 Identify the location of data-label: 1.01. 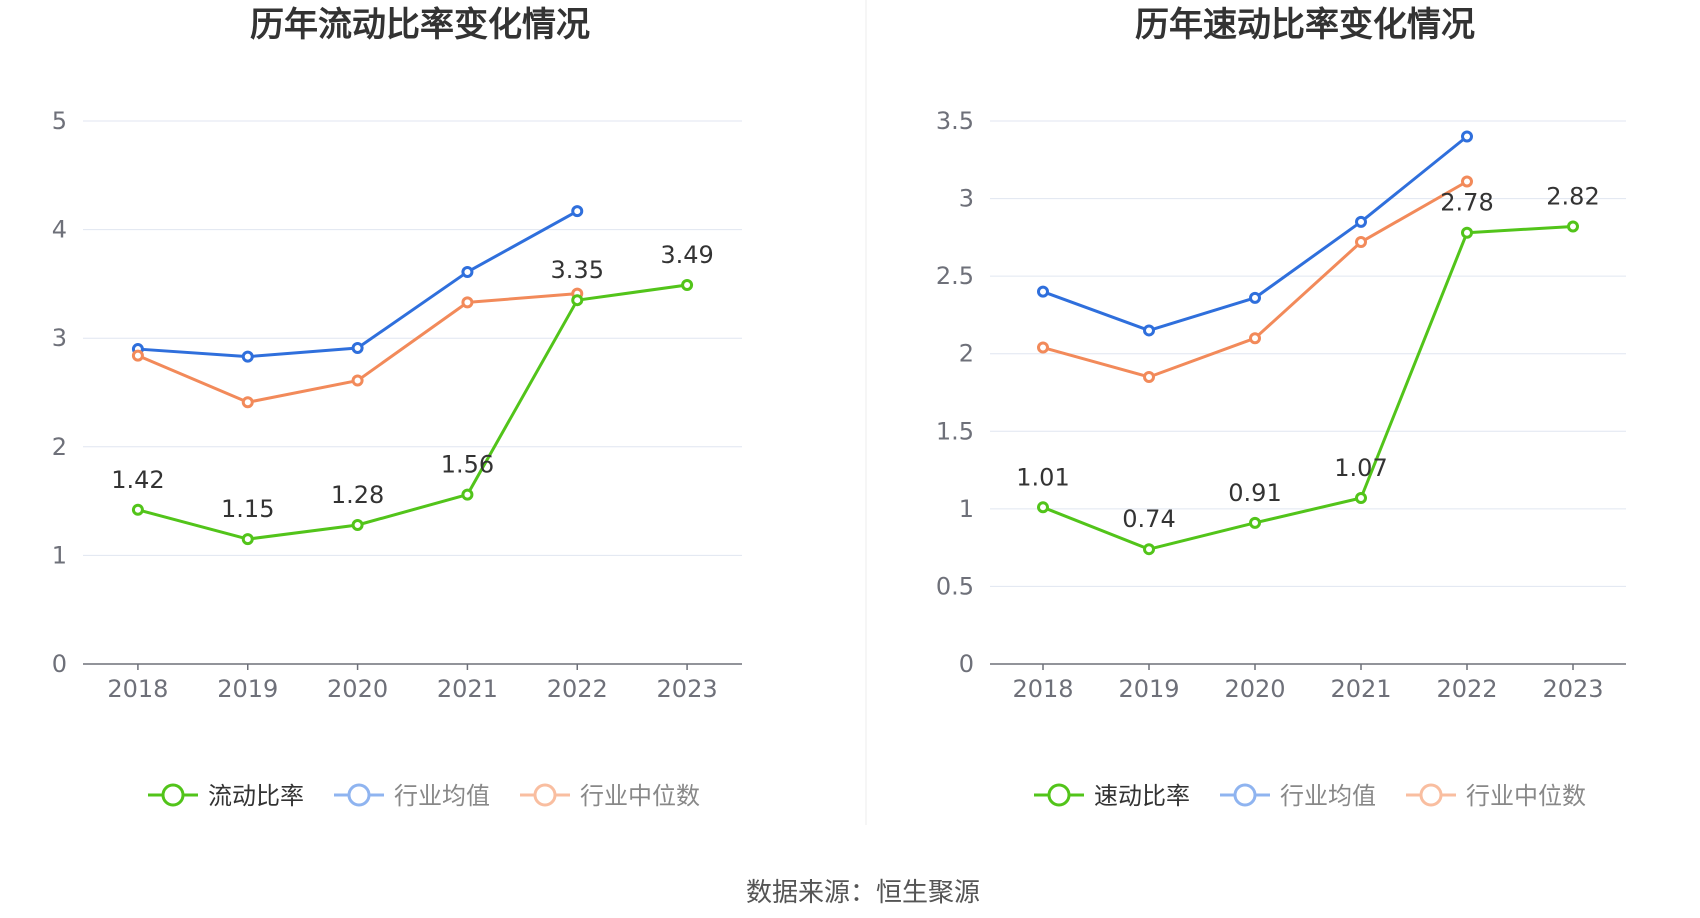
(1042, 477).